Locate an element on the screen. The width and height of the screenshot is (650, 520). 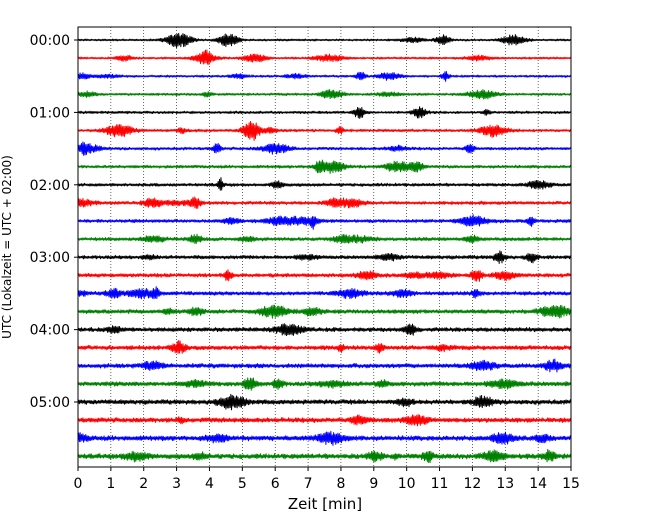
x-tick-label-0: 0 is located at coordinates (78, 484).